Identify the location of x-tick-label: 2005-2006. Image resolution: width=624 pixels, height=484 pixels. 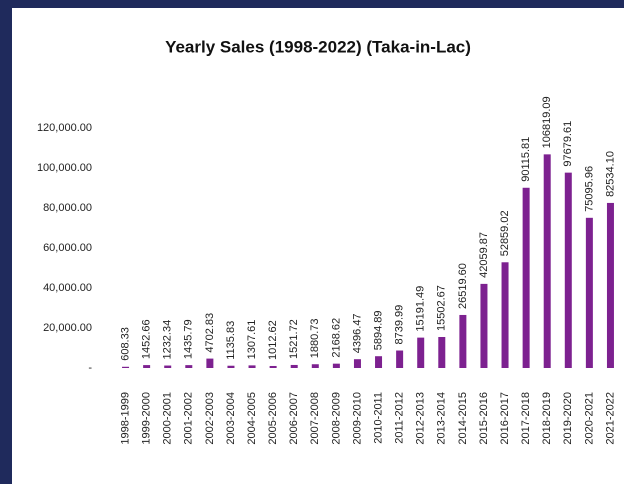
(273, 418).